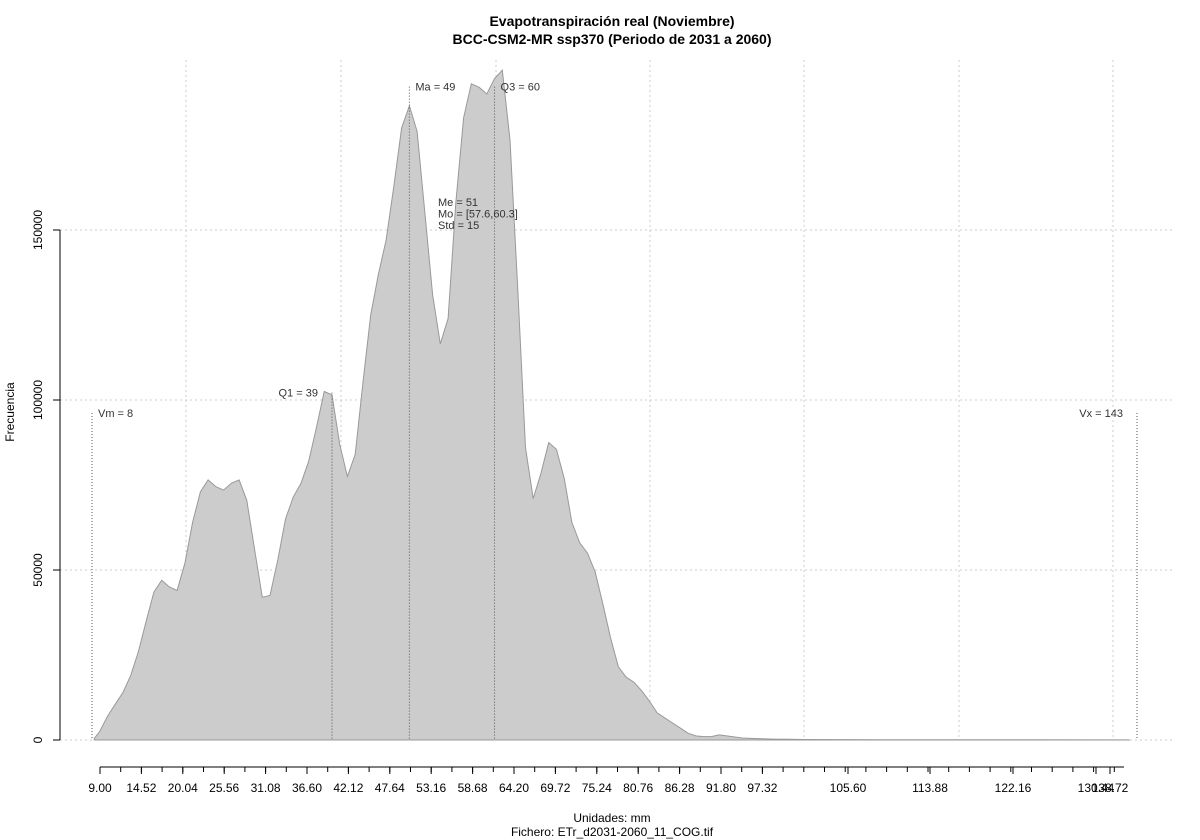  What do you see at coordinates (611, 21) in the screenshot?
I see `chart-title: Evapotranspiración real (Noviembre)` at bounding box center [611, 21].